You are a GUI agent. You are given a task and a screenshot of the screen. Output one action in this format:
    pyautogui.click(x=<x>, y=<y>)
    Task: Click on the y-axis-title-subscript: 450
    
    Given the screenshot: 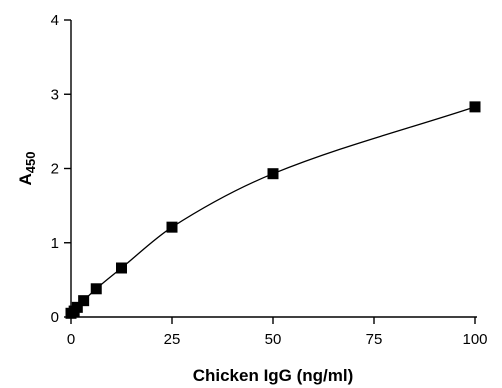 What is the action you would take?
    pyautogui.click(x=30, y=163)
    